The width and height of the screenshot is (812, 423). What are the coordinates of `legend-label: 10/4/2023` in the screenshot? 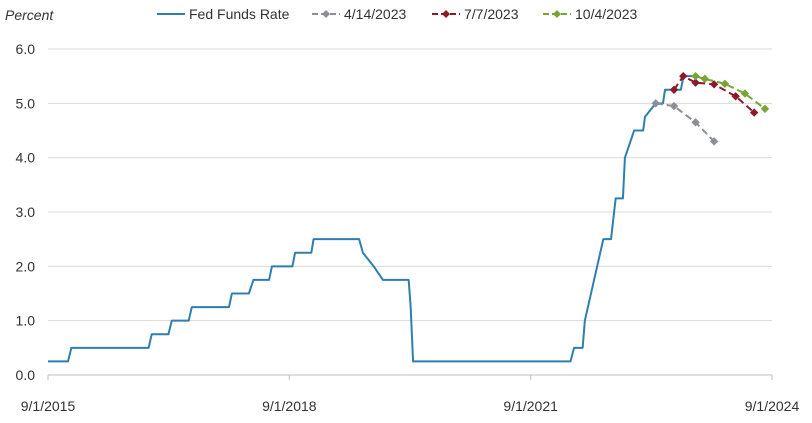 It's located at (606, 14).